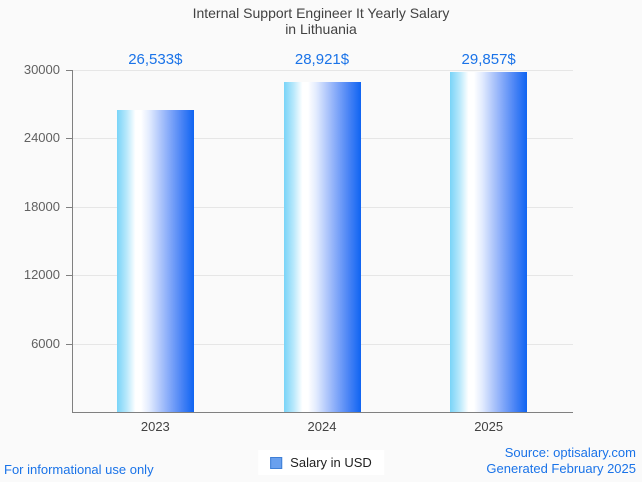 The height and width of the screenshot is (482, 642). I want to click on gridline, so click(323, 70).